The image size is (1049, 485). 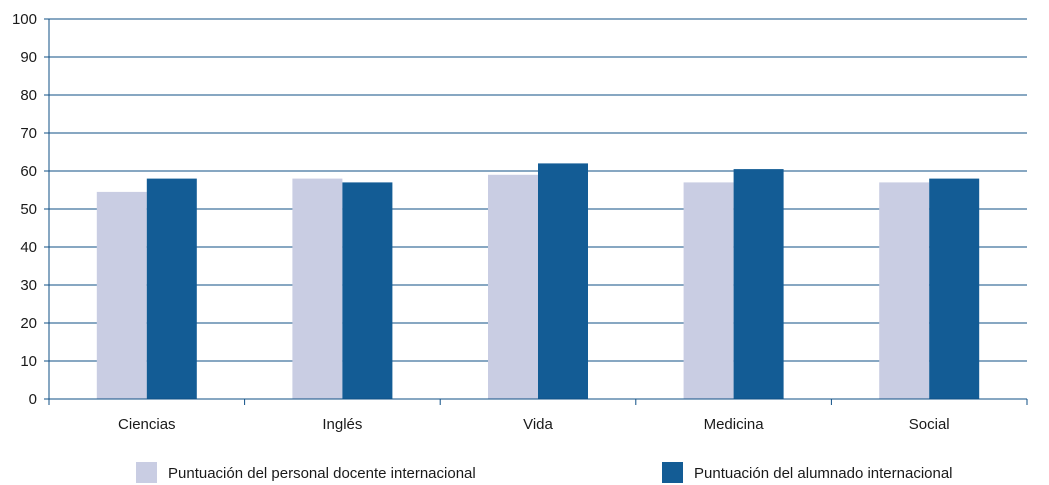 What do you see at coordinates (28, 323) in the screenshot?
I see `y-tick-label: 20` at bounding box center [28, 323].